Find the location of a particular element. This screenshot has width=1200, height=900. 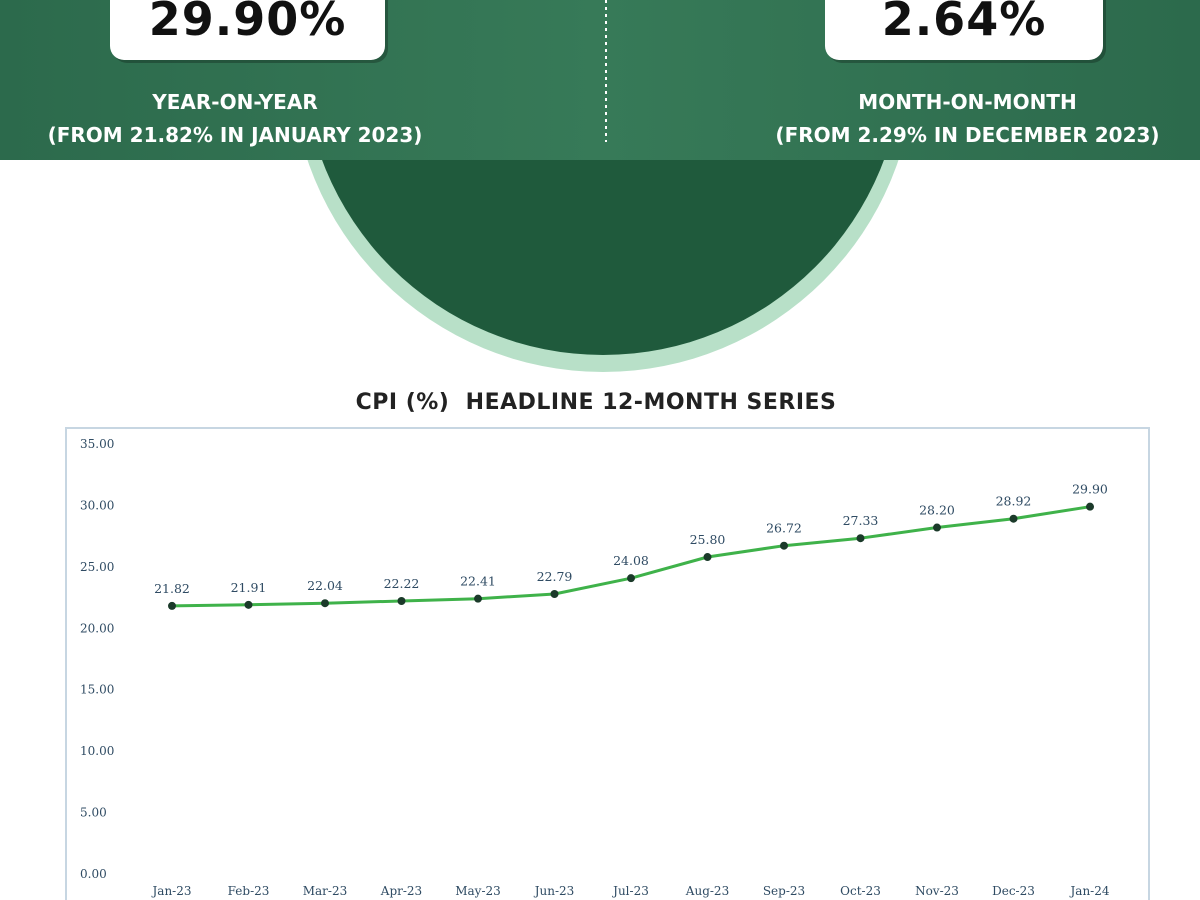

x-tick-label: Nov-23 is located at coordinates (937, 891).